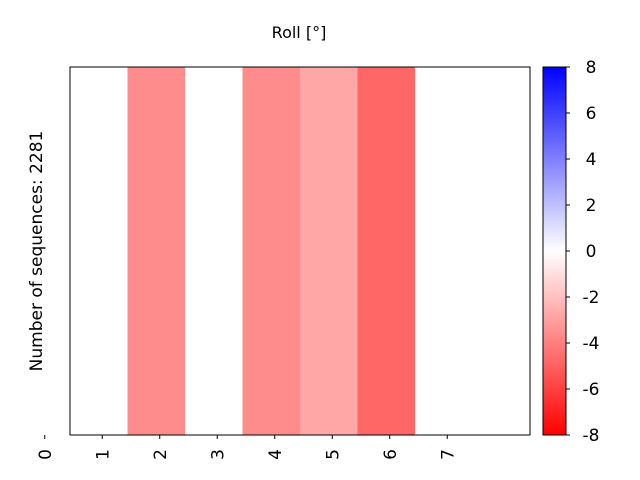 This screenshot has width=640, height=480. Describe the element at coordinates (582, 252) in the screenshot. I see `colorbar-ticks: 8 6 4 2 0 -2 -4 -6 -8` at that location.